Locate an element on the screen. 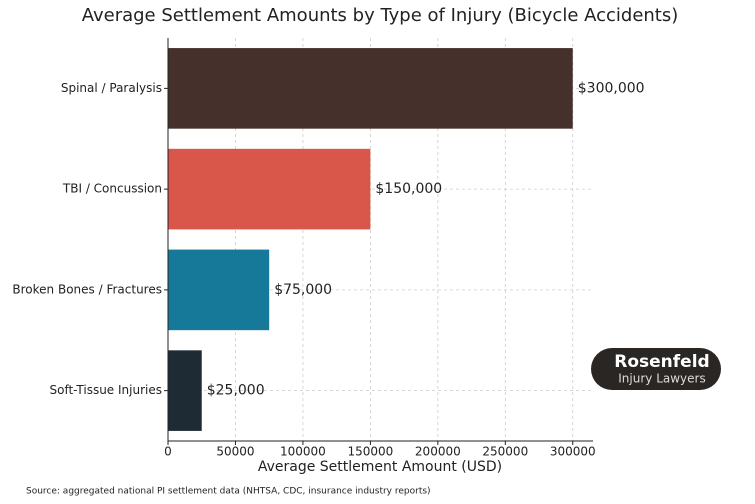 This screenshot has height=504, width=755. logo-tagline: Injury Lawyers is located at coordinates (661, 379).